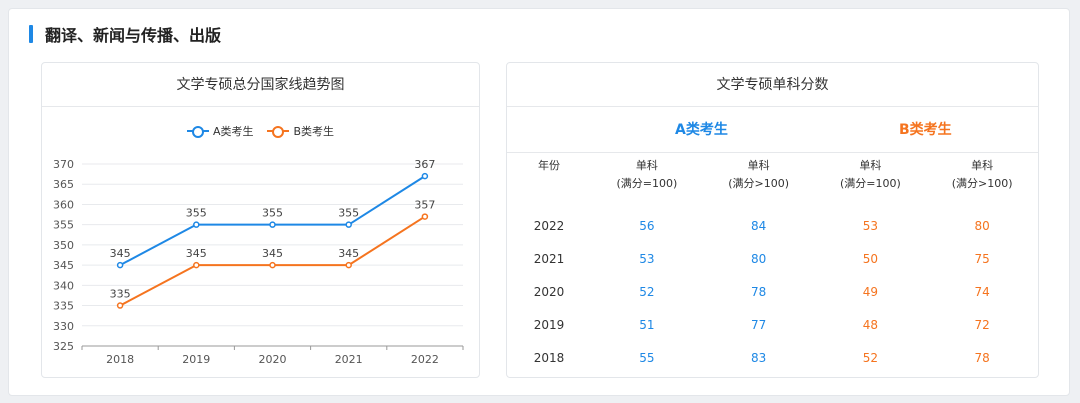  Describe the element at coordinates (982, 324) in the screenshot. I see `cell-b-gt100: 72` at that location.